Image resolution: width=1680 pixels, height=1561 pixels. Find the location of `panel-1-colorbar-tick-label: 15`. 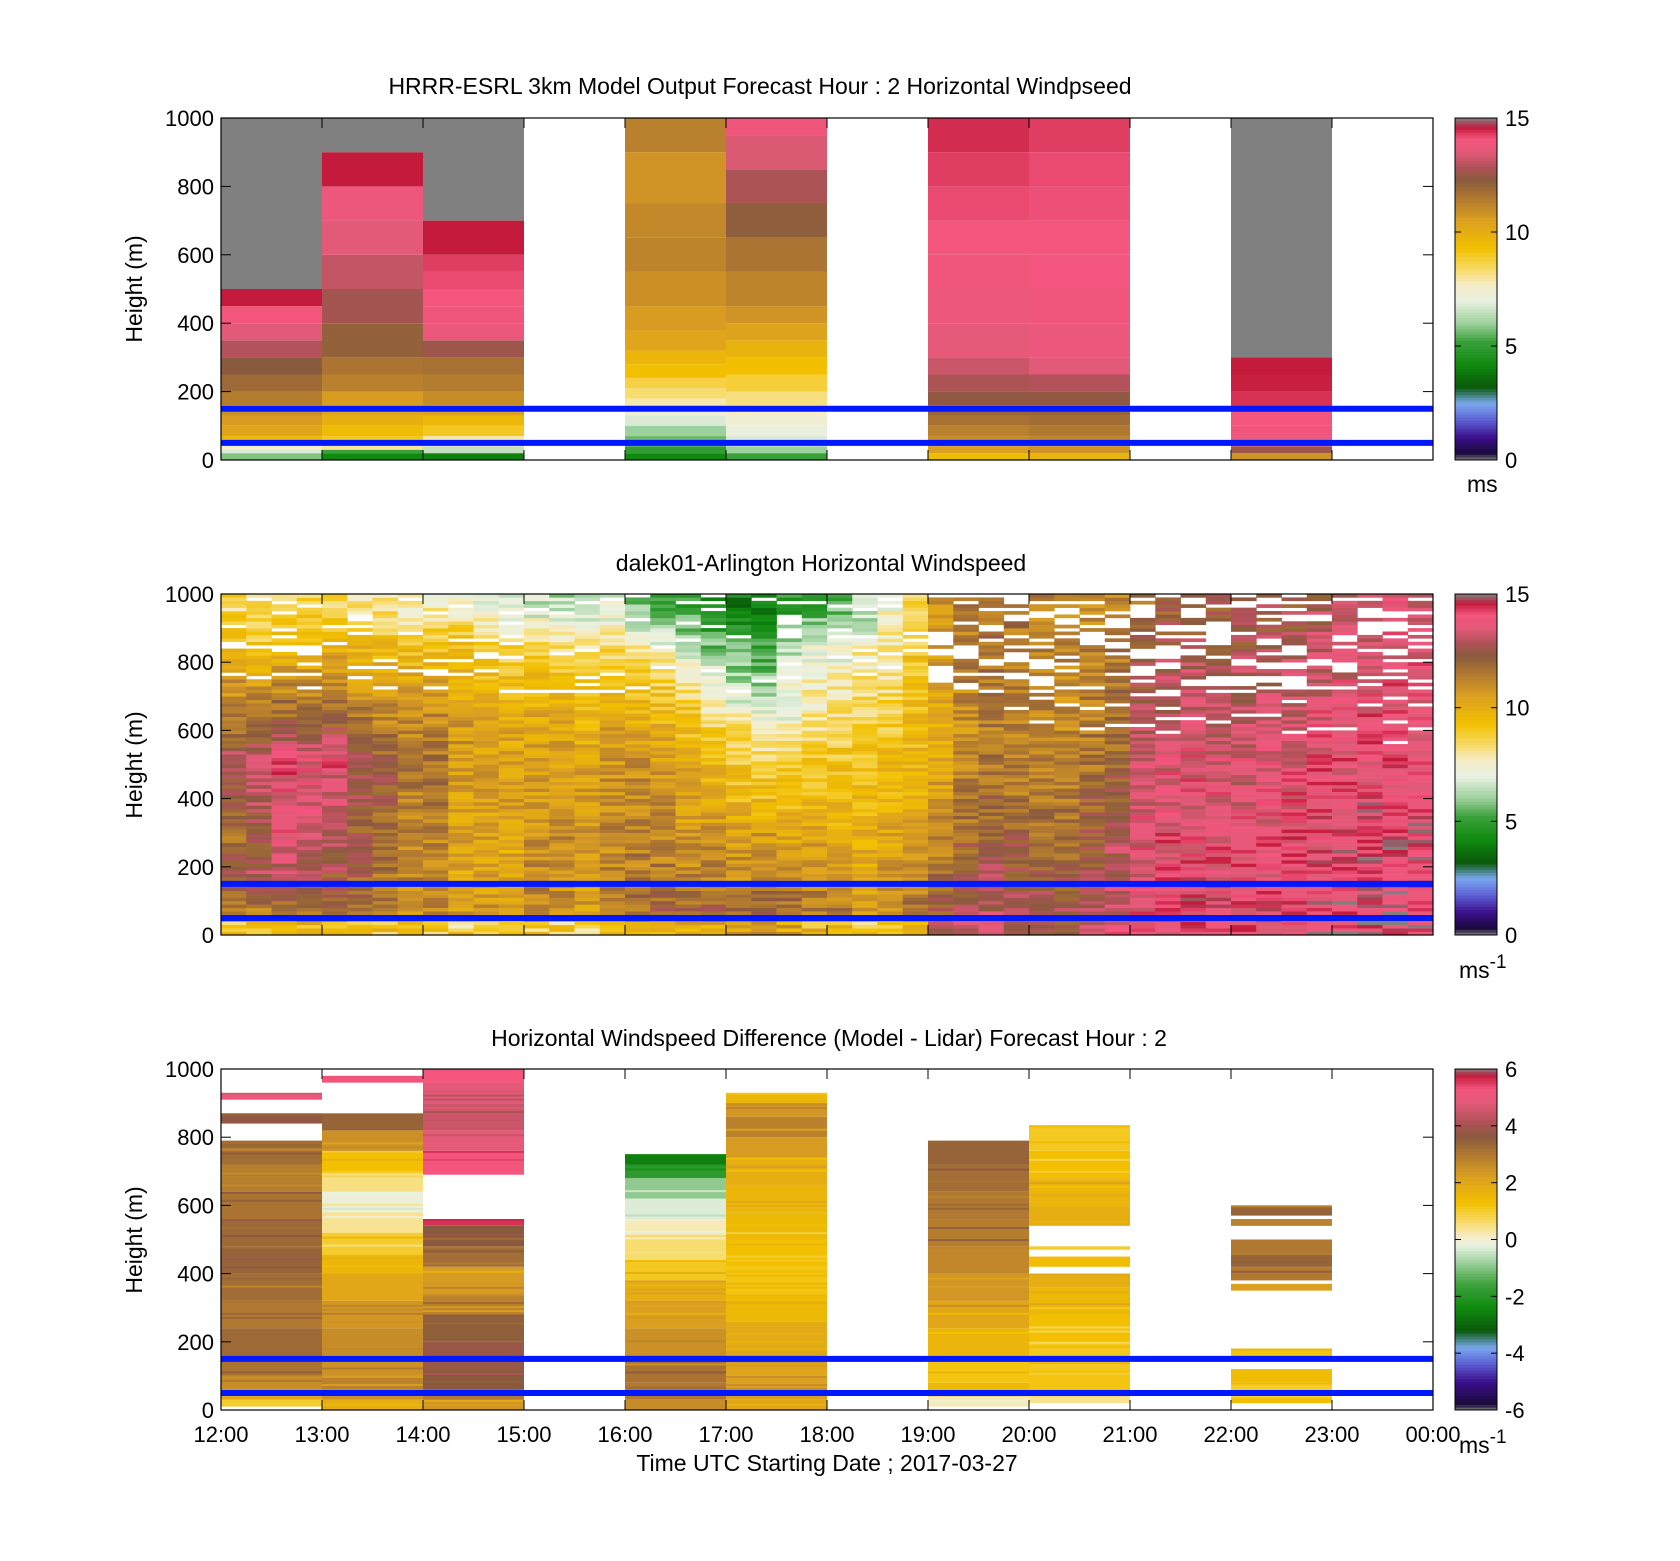

panel-1-colorbar-tick-label: 15 is located at coordinates (1517, 118).